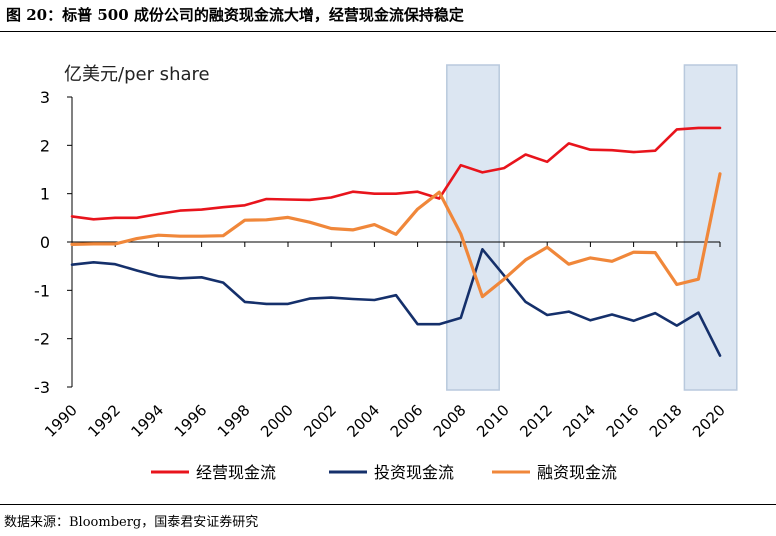 The width and height of the screenshot is (776, 536). What do you see at coordinates (577, 472) in the screenshot?
I see `legend-label-3: 融资现金流` at bounding box center [577, 472].